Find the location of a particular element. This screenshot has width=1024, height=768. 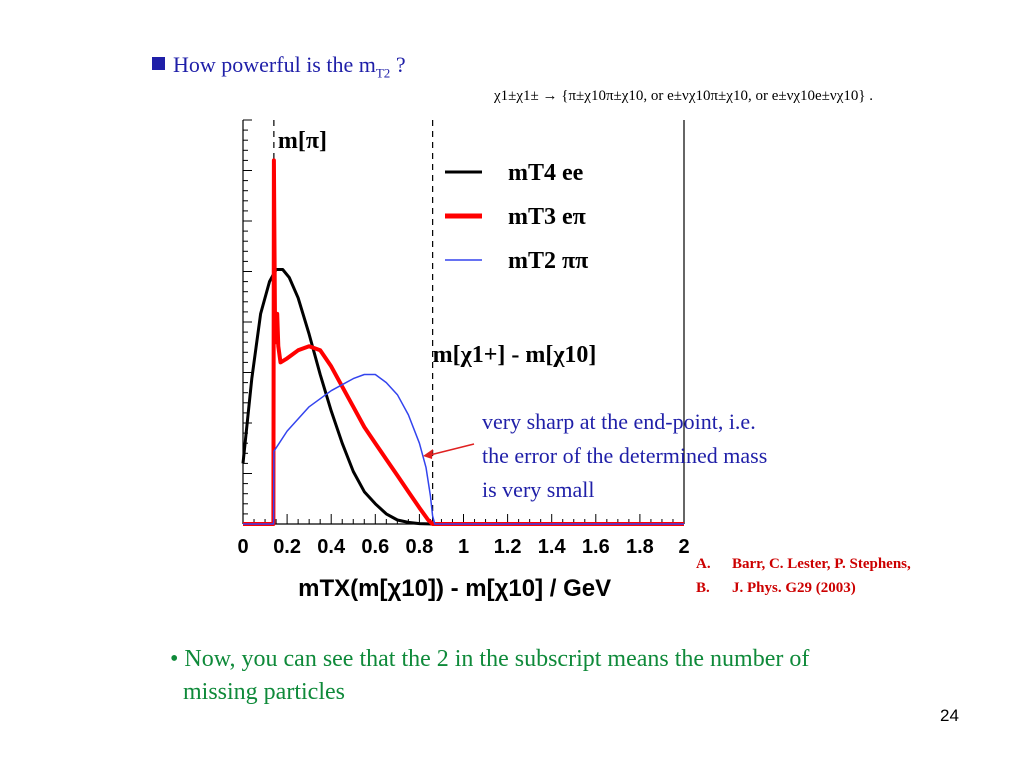

endpoint-marker-label: m[π] is located at coordinates (302, 141).